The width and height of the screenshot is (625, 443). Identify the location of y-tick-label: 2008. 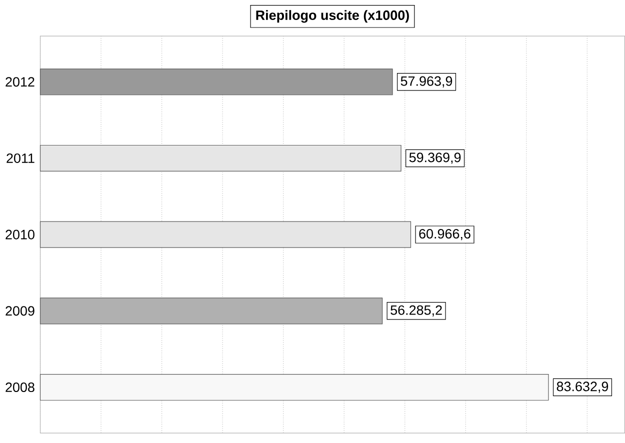
(20, 387).